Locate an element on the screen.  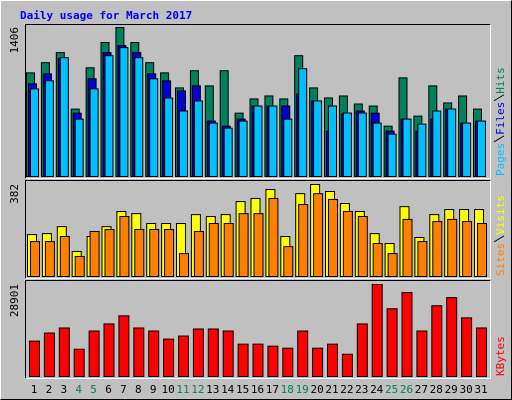
legend-entry: Sites is located at coordinates (500, 259).